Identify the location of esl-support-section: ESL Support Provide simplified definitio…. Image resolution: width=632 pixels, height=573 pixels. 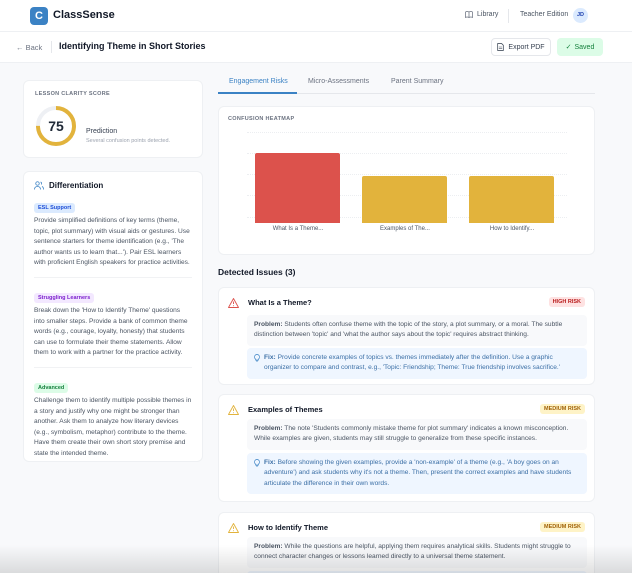
(113, 237).